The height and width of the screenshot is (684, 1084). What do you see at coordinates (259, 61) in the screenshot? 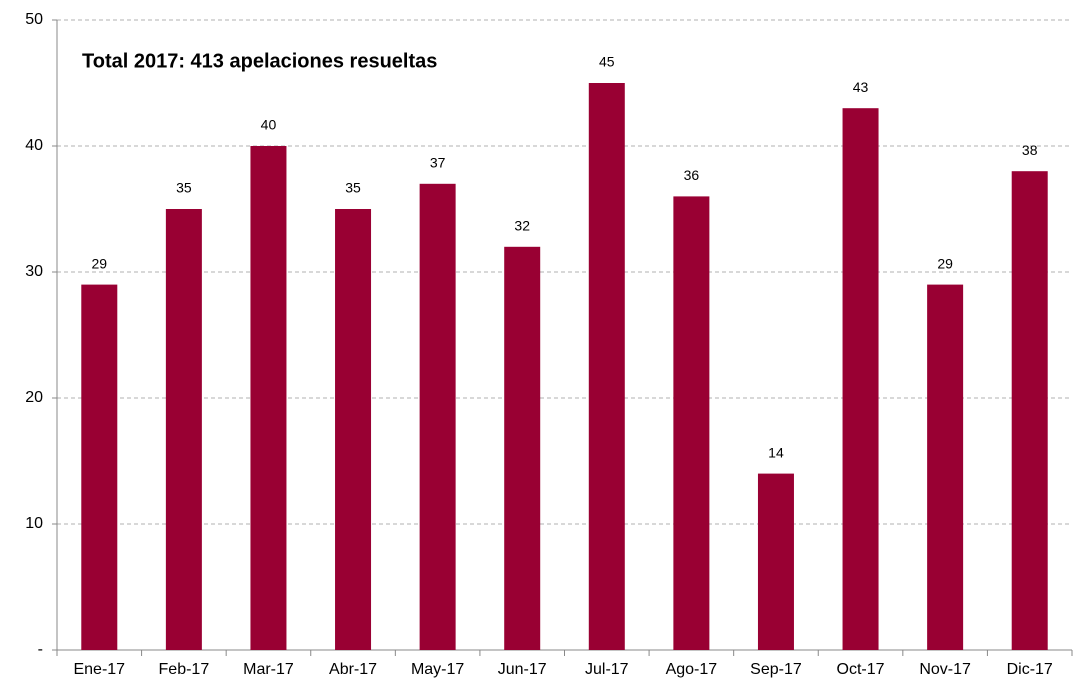
I see `annotation: Total 2017: 413 apelaciones resueltas` at bounding box center [259, 61].